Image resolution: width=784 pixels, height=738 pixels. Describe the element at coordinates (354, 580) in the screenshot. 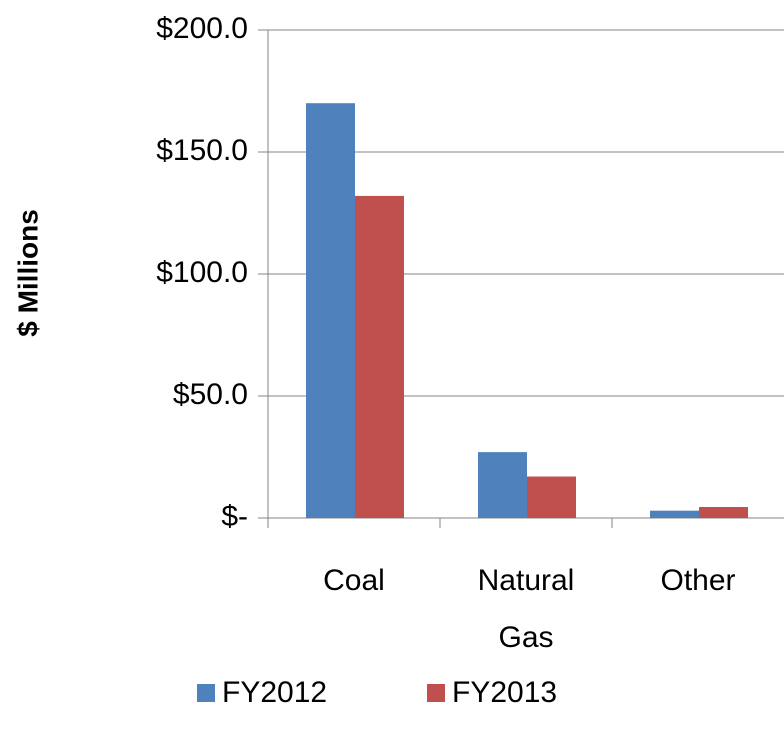

I see `x-tick-label: Coal` at that location.